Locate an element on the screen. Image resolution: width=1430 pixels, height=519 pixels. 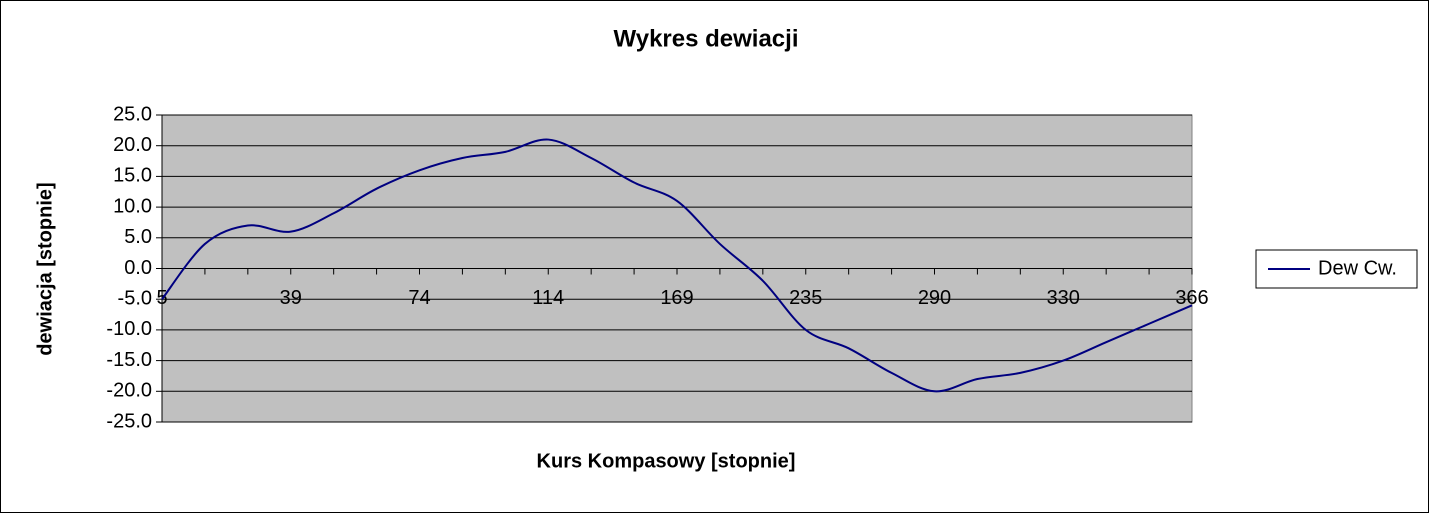
y-tick-label: 0.0 is located at coordinates (138, 268).